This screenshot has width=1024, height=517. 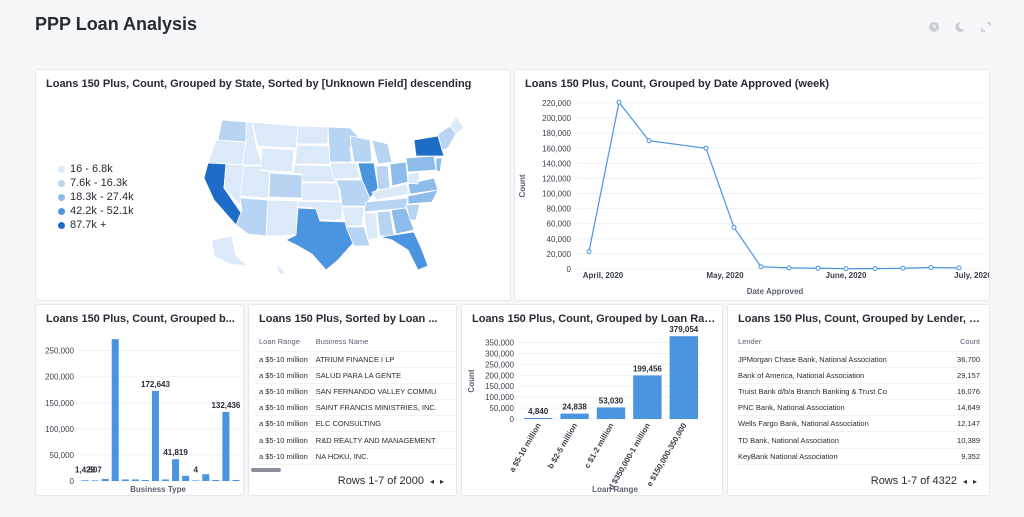 I want to click on table-row: a $5-10 million ATRIUM FINANCE I LP, so click(x=355, y=359).